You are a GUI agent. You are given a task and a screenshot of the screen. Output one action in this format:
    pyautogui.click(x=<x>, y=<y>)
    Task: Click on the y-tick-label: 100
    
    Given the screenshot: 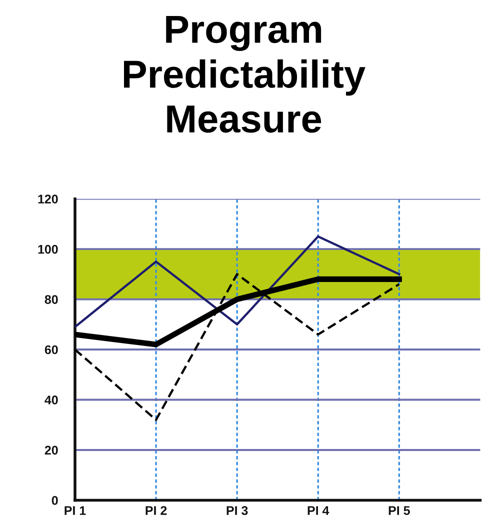 What is the action you would take?
    pyautogui.click(x=48, y=249)
    